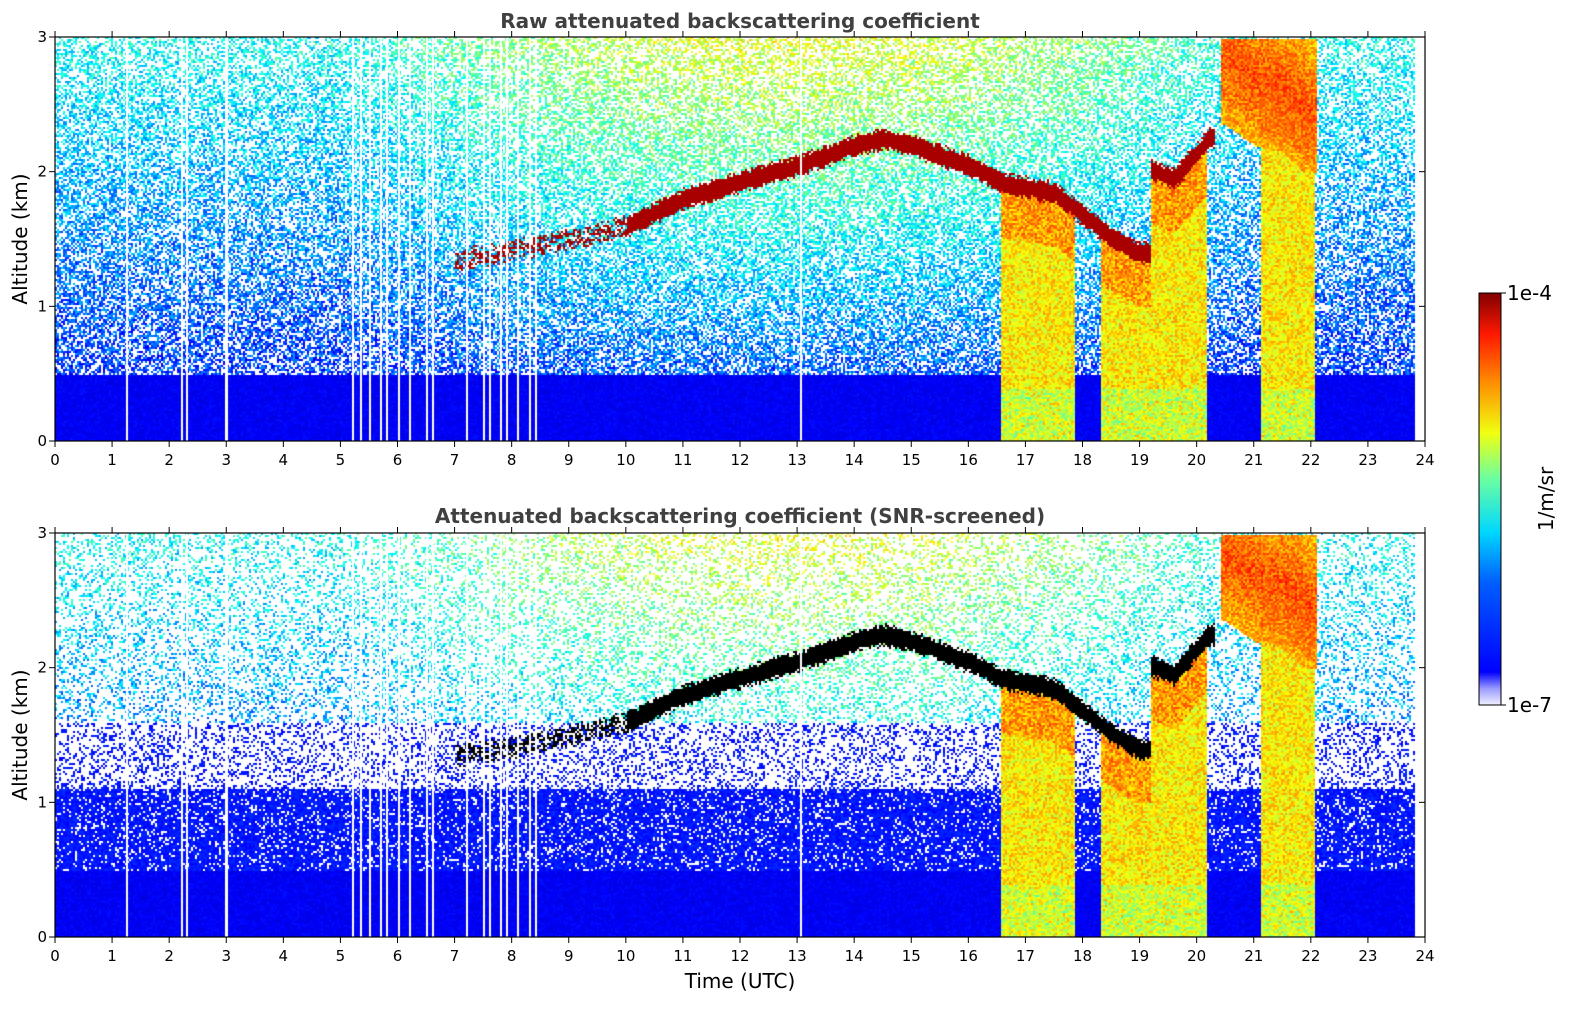  Describe the element at coordinates (1518, 499) in the screenshot. I see `colorbar: 1e-4 1e-7 1/m/sr` at that location.